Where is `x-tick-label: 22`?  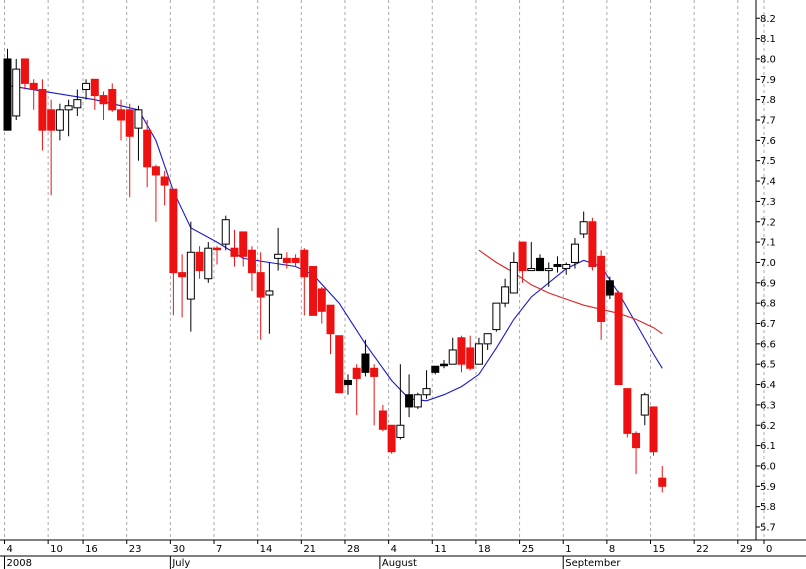
x-tick-label: 22 is located at coordinates (702, 549).